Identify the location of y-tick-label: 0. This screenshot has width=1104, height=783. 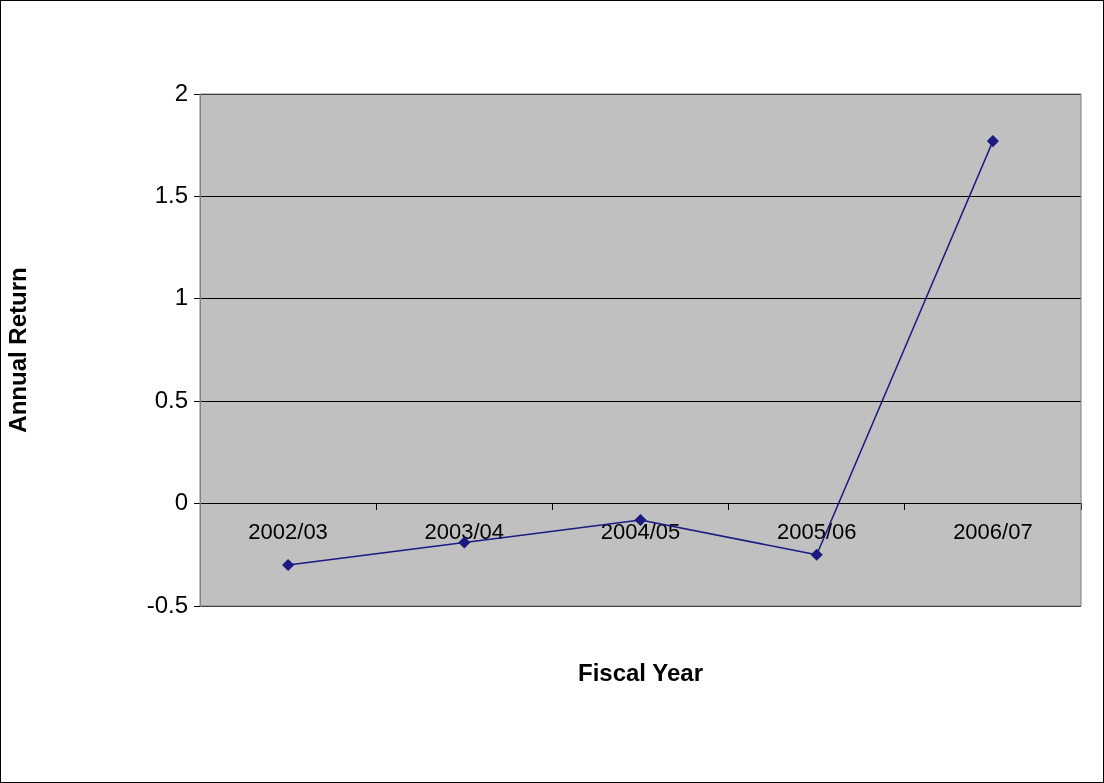
(181, 502).